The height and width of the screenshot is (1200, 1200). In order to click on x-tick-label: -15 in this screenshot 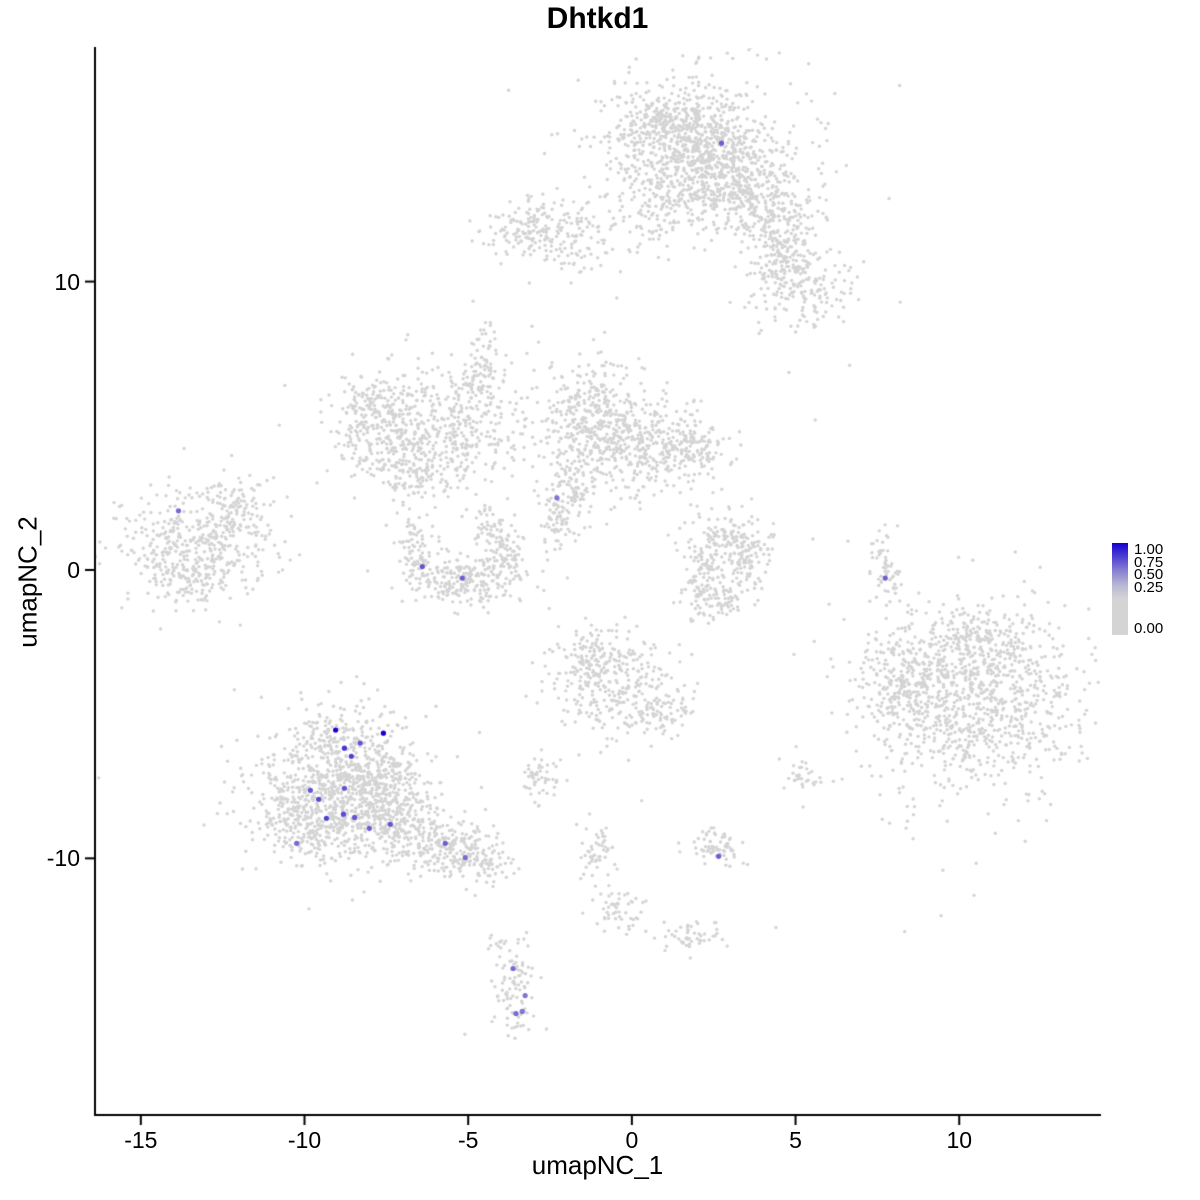, I will do `click(141, 1140)`.